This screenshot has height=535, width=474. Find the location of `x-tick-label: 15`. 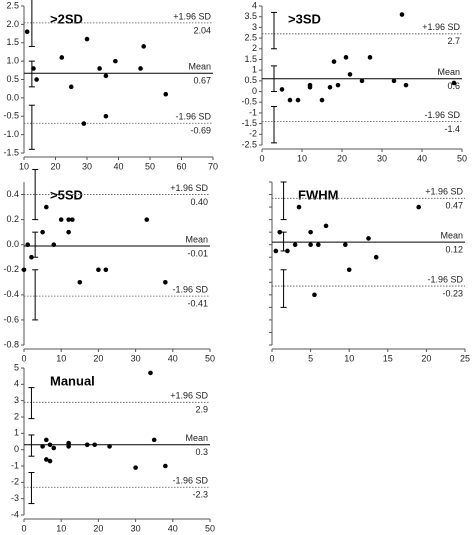

x-tick-label: 15 is located at coordinates (388, 358).